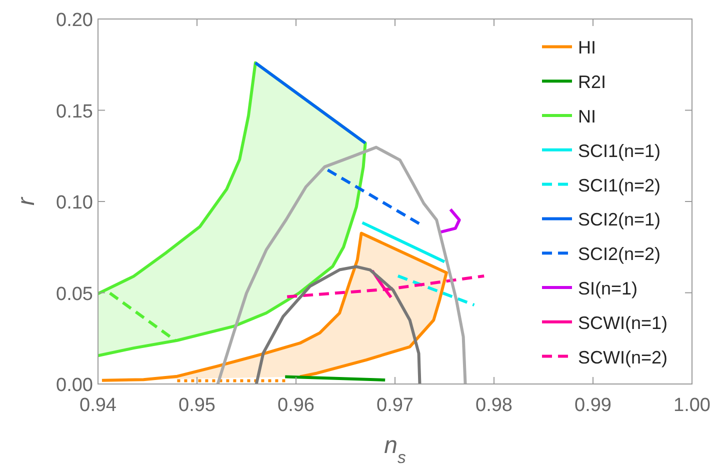  I want to click on y-tick-label: 0.10, so click(74, 203).